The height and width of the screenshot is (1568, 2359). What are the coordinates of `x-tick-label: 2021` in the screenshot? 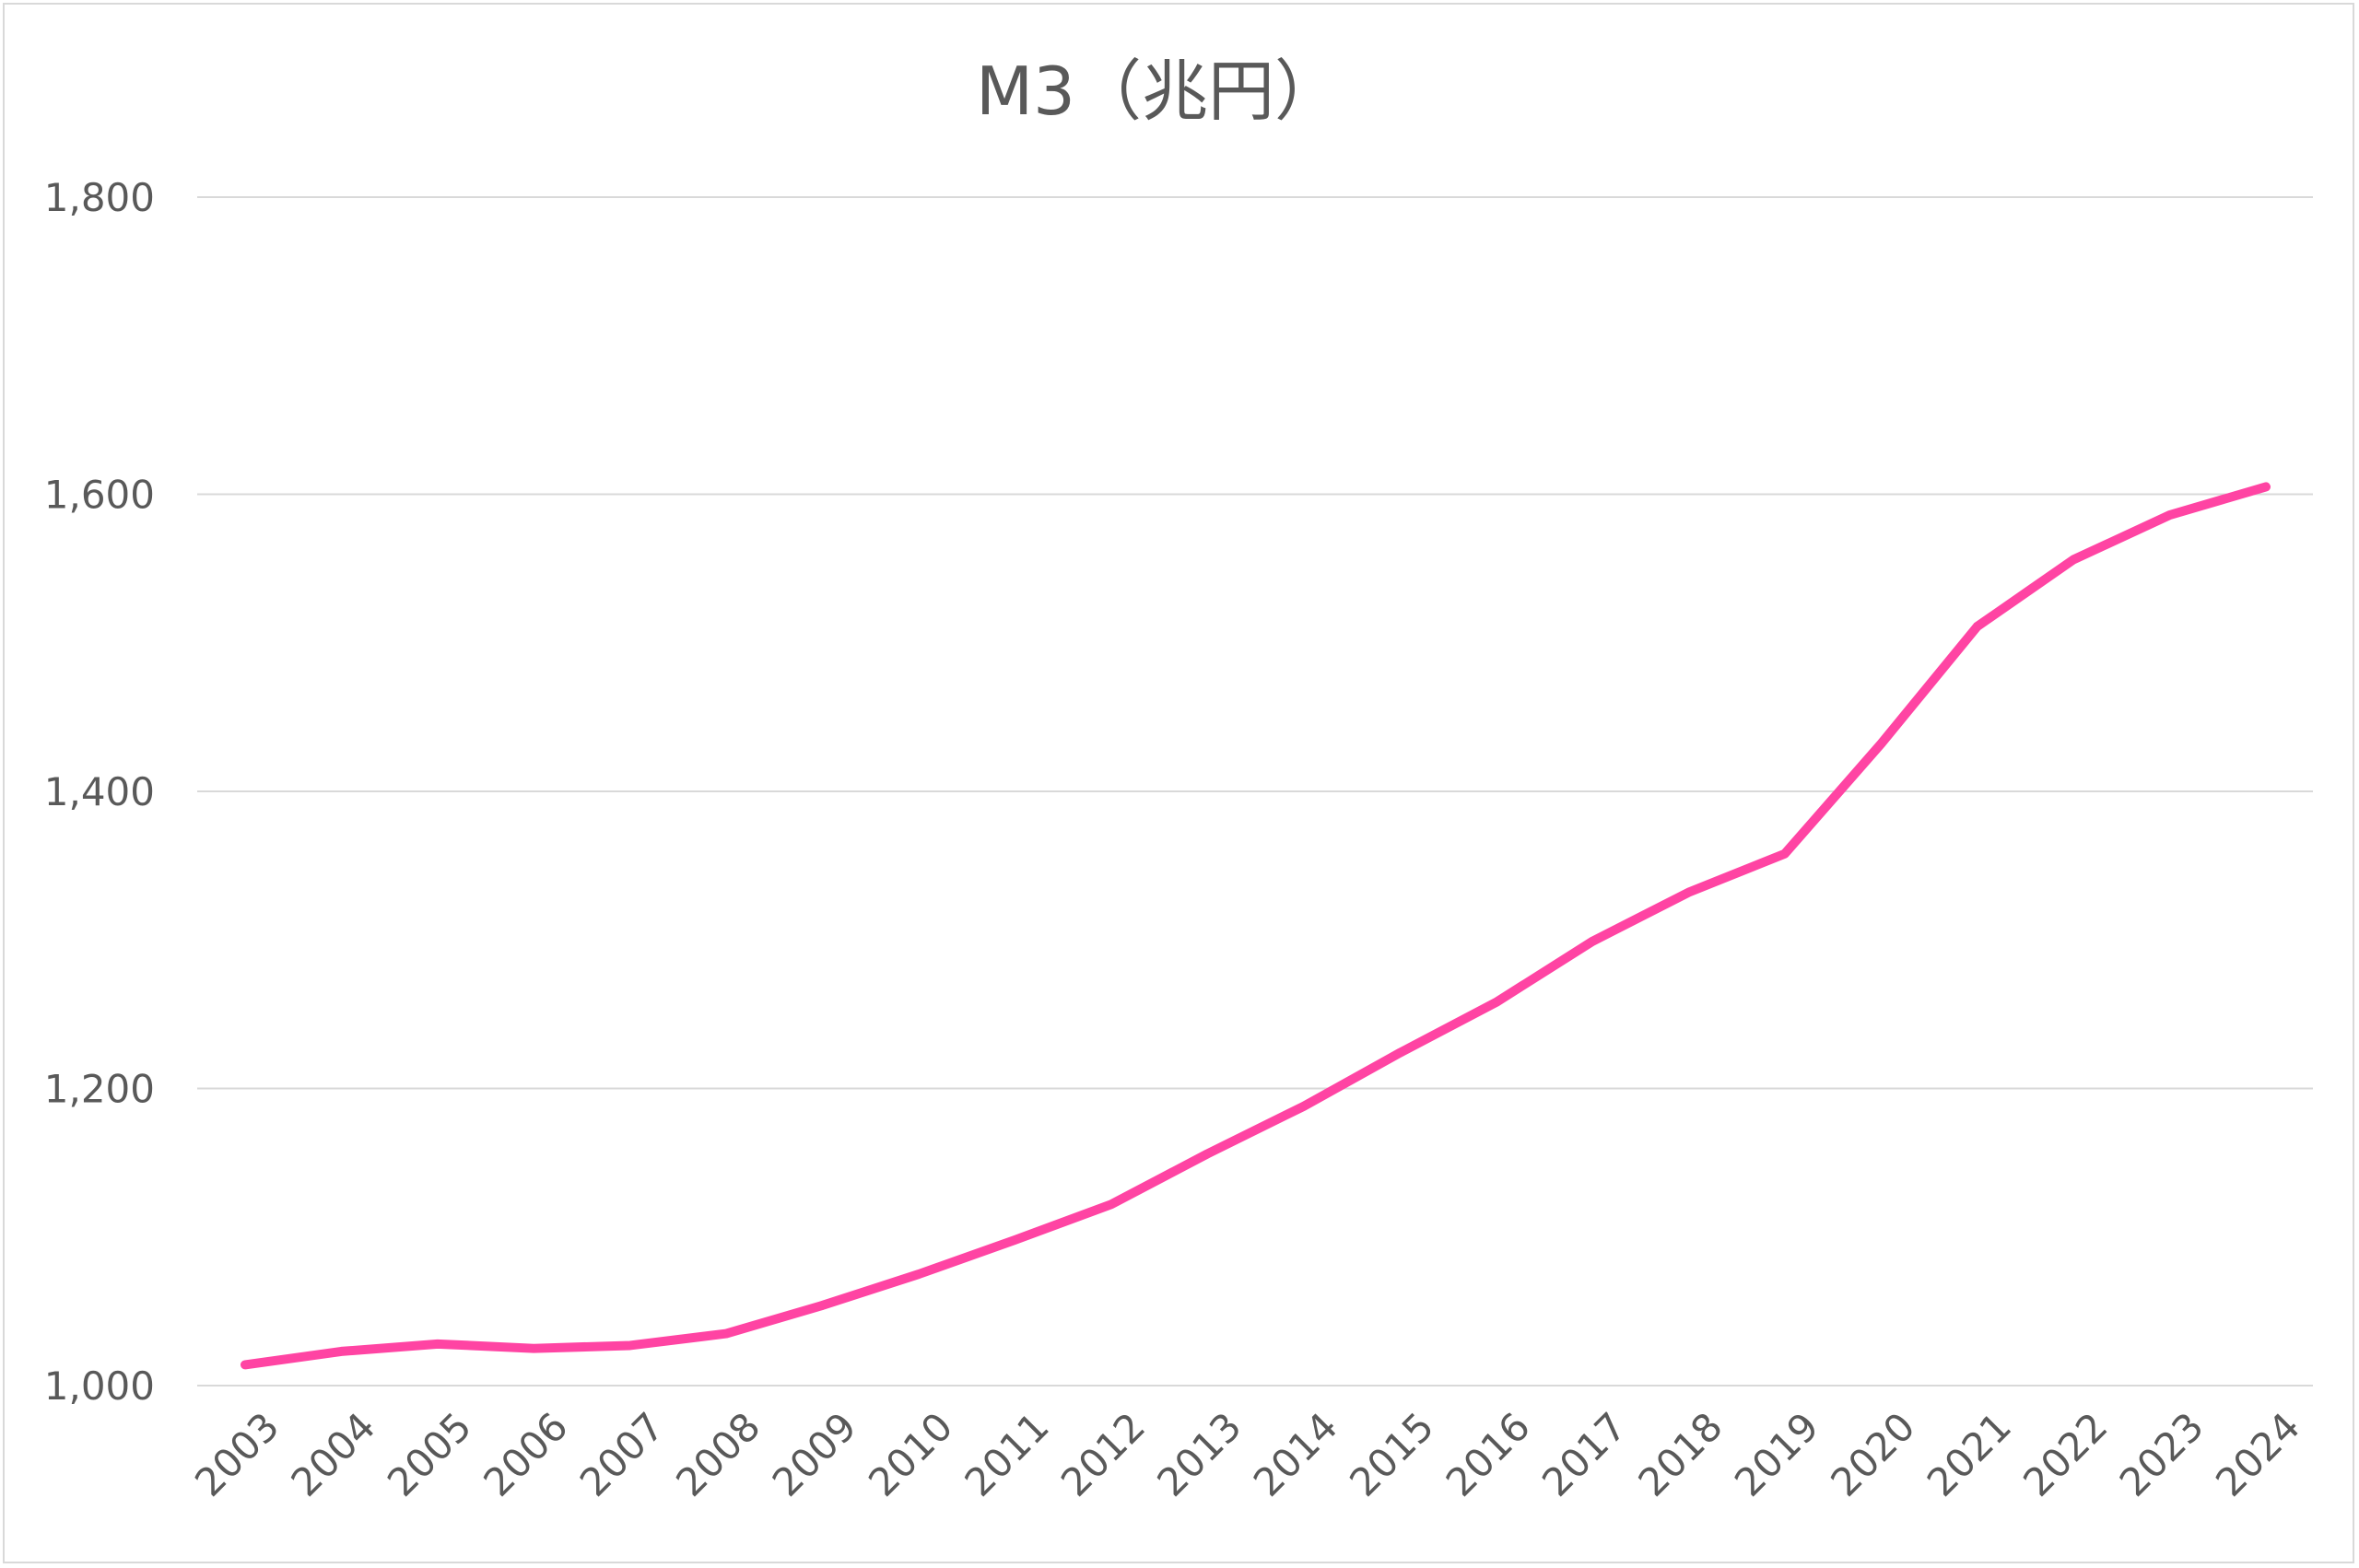 It's located at (1969, 1455).